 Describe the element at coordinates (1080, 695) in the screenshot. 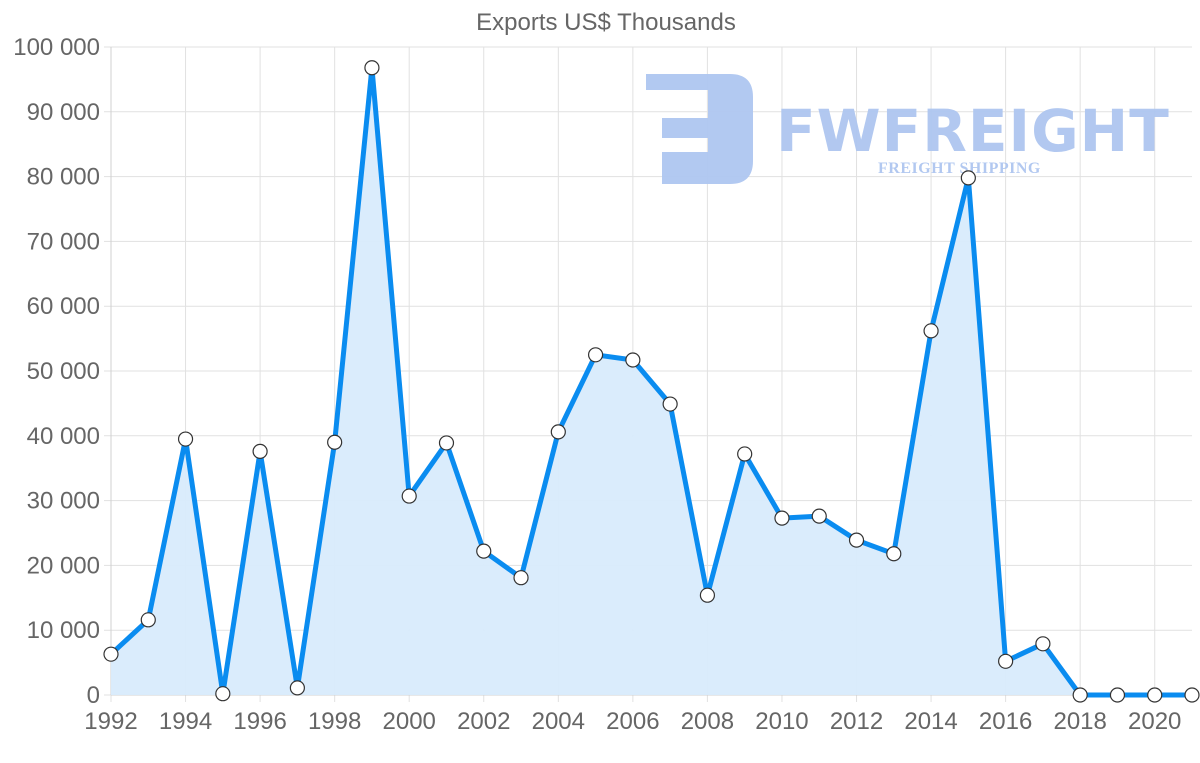

I see `data-point-2018` at that location.